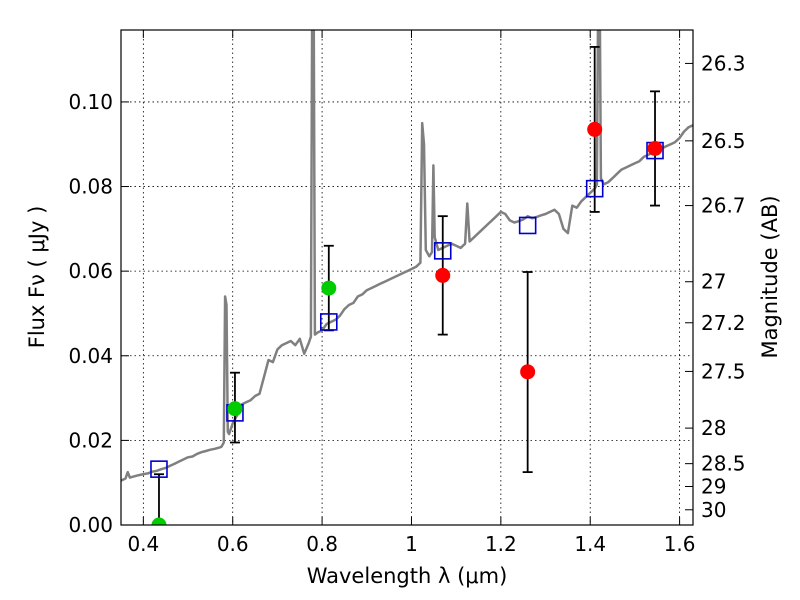 The image size is (800, 600). I want to click on y2-tick-label: 28.5, so click(723, 464).